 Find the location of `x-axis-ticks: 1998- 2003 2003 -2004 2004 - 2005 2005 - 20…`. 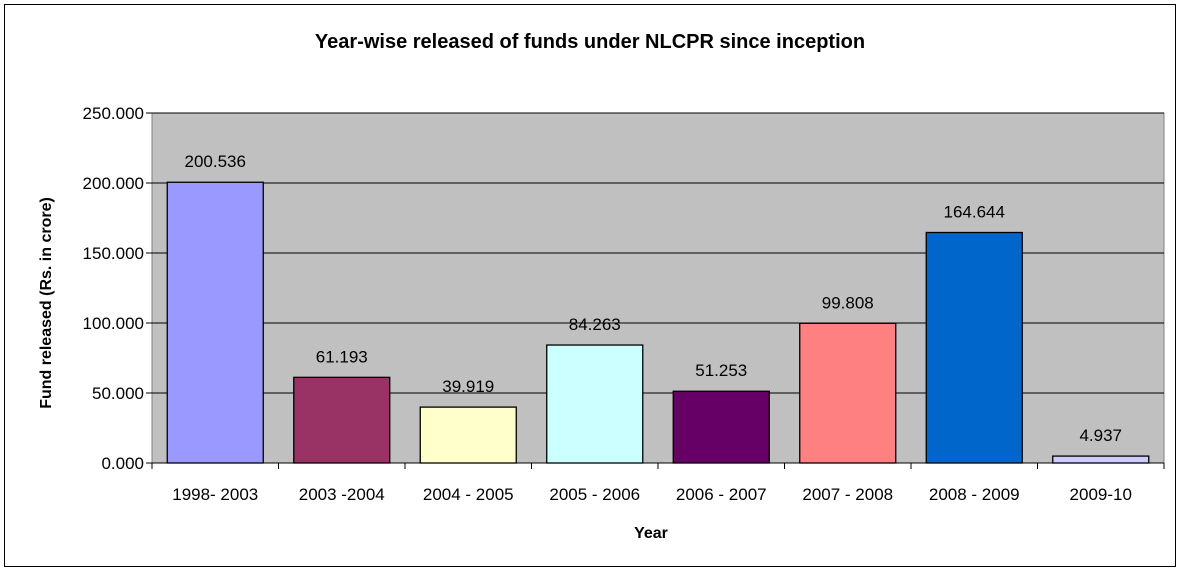

x-axis-ticks: 1998- 2003 2003 -2004 2004 - 2005 2005 - 20… is located at coordinates (658, 483).